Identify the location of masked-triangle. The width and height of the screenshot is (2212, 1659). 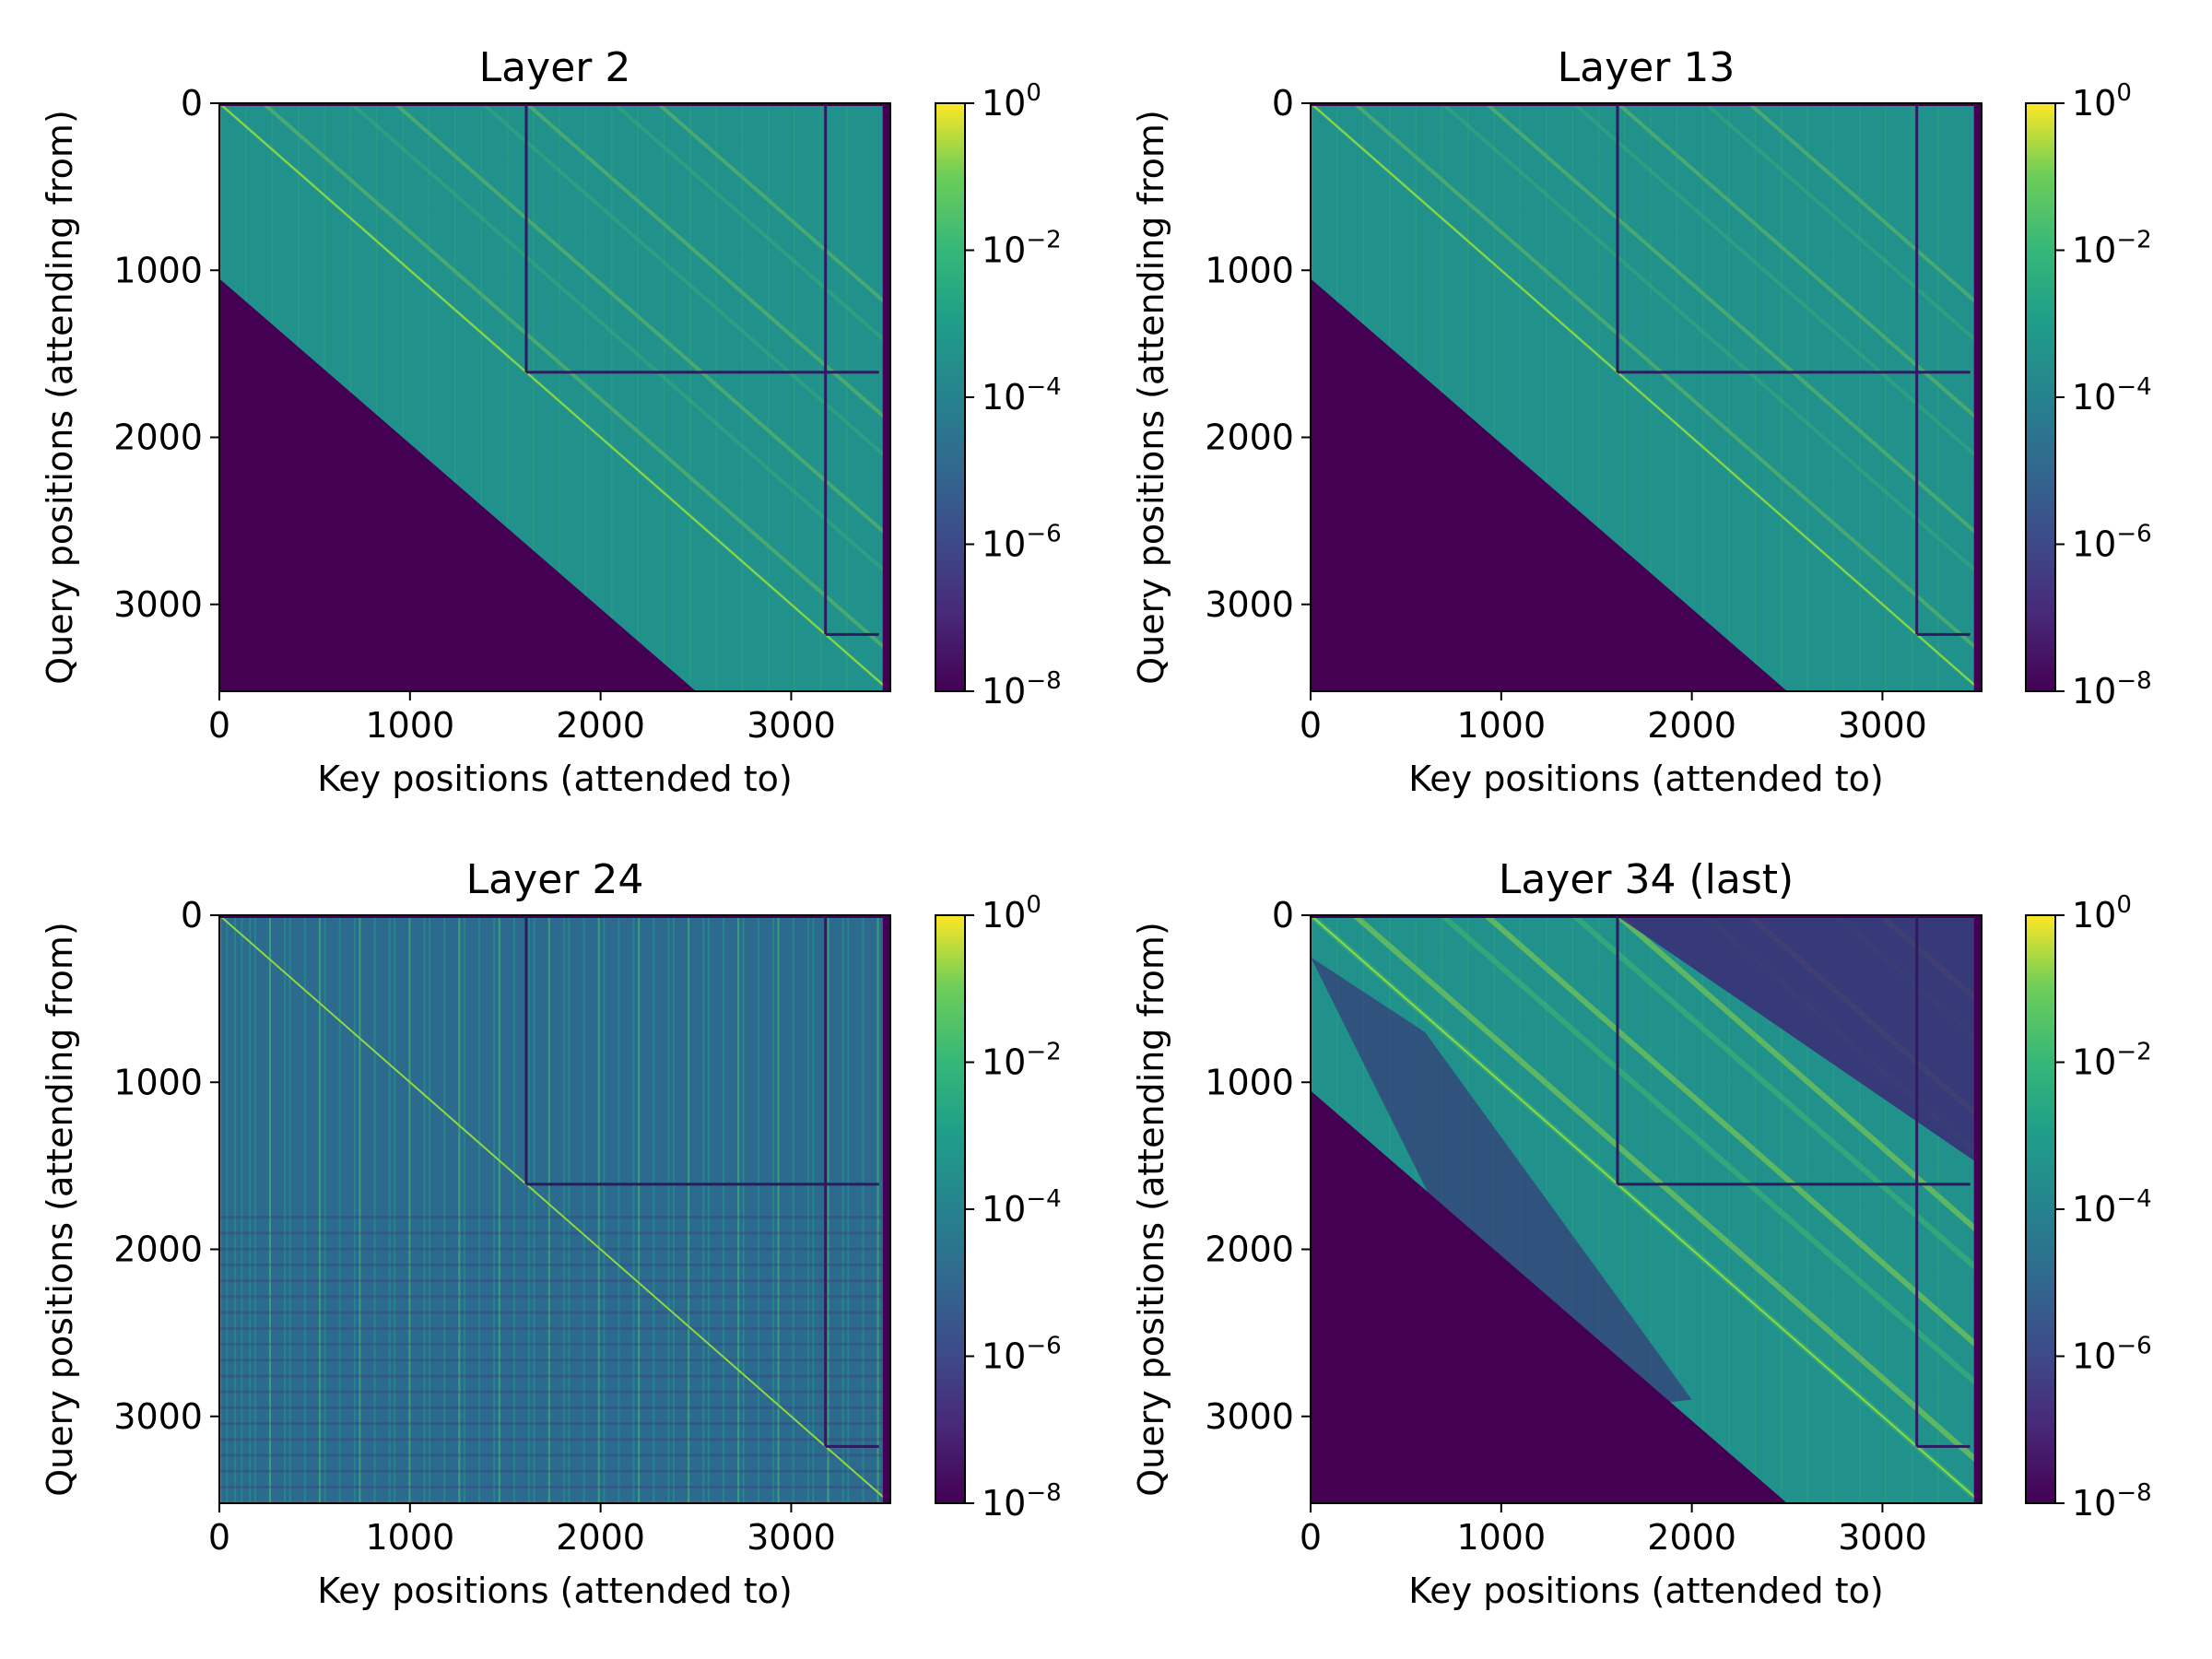
(1549, 1296).